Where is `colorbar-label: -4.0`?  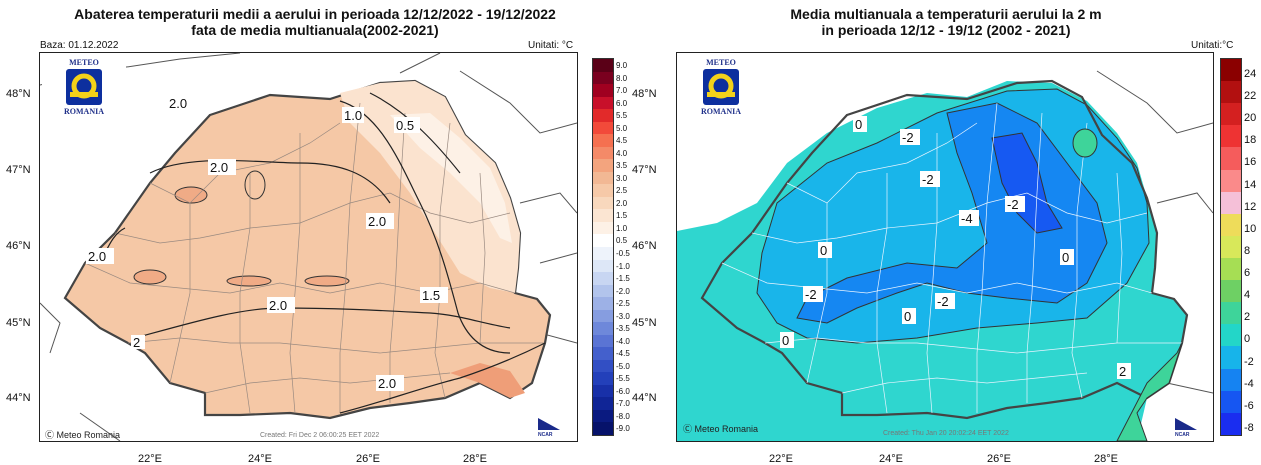
colorbar-label: -4.0 is located at coordinates (623, 341).